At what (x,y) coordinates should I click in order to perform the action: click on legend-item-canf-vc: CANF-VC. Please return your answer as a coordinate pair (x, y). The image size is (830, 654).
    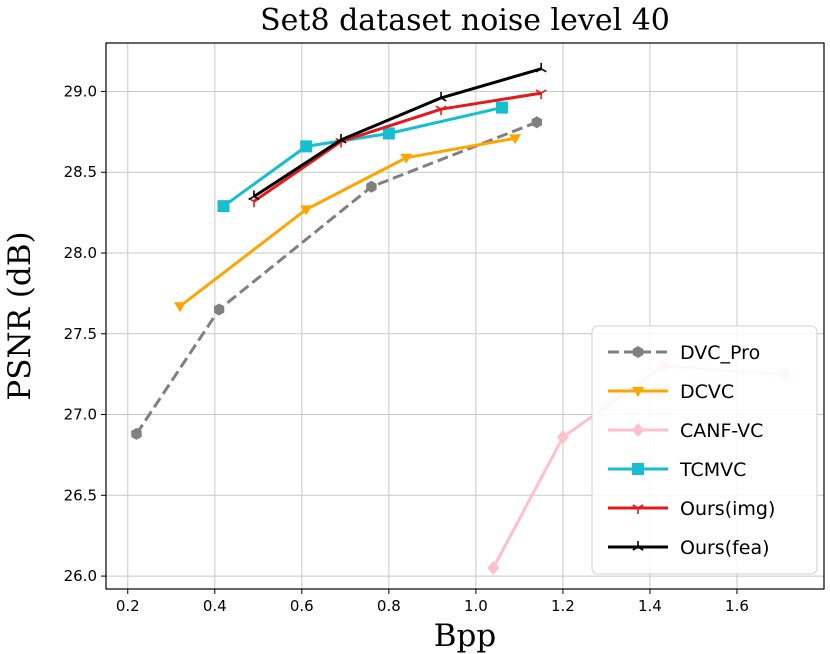
    Looking at the image, I should click on (685, 431).